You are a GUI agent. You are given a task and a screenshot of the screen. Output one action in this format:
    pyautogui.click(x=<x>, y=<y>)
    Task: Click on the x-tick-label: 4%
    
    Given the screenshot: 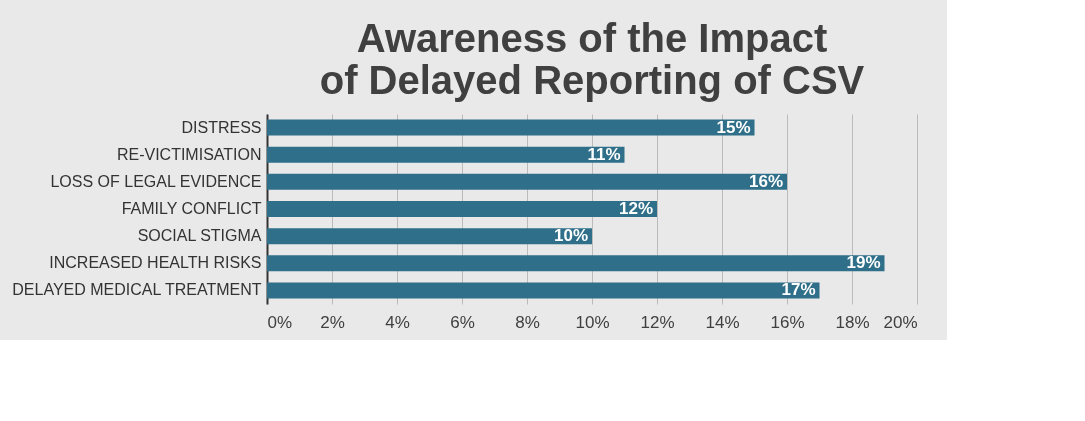 What is the action you would take?
    pyautogui.click(x=397, y=322)
    